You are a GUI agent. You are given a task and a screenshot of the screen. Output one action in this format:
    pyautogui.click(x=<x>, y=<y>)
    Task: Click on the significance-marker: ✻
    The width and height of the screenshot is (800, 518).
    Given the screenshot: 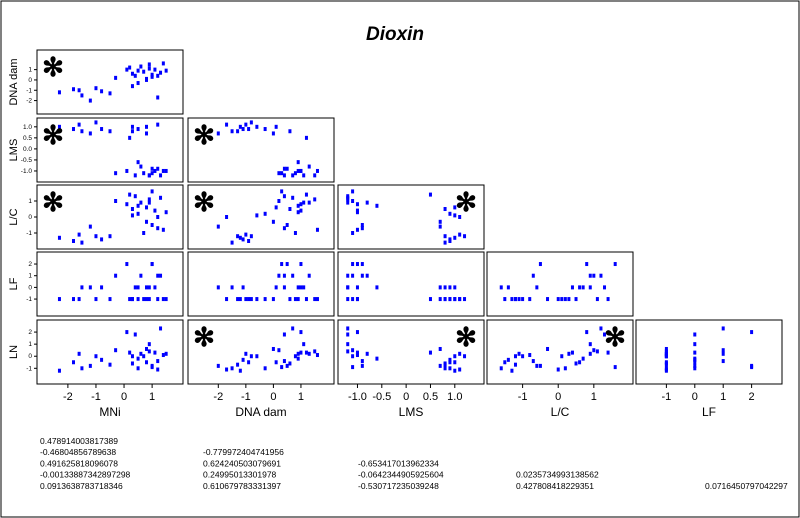 What is the action you would take?
    pyautogui.click(x=204, y=202)
    